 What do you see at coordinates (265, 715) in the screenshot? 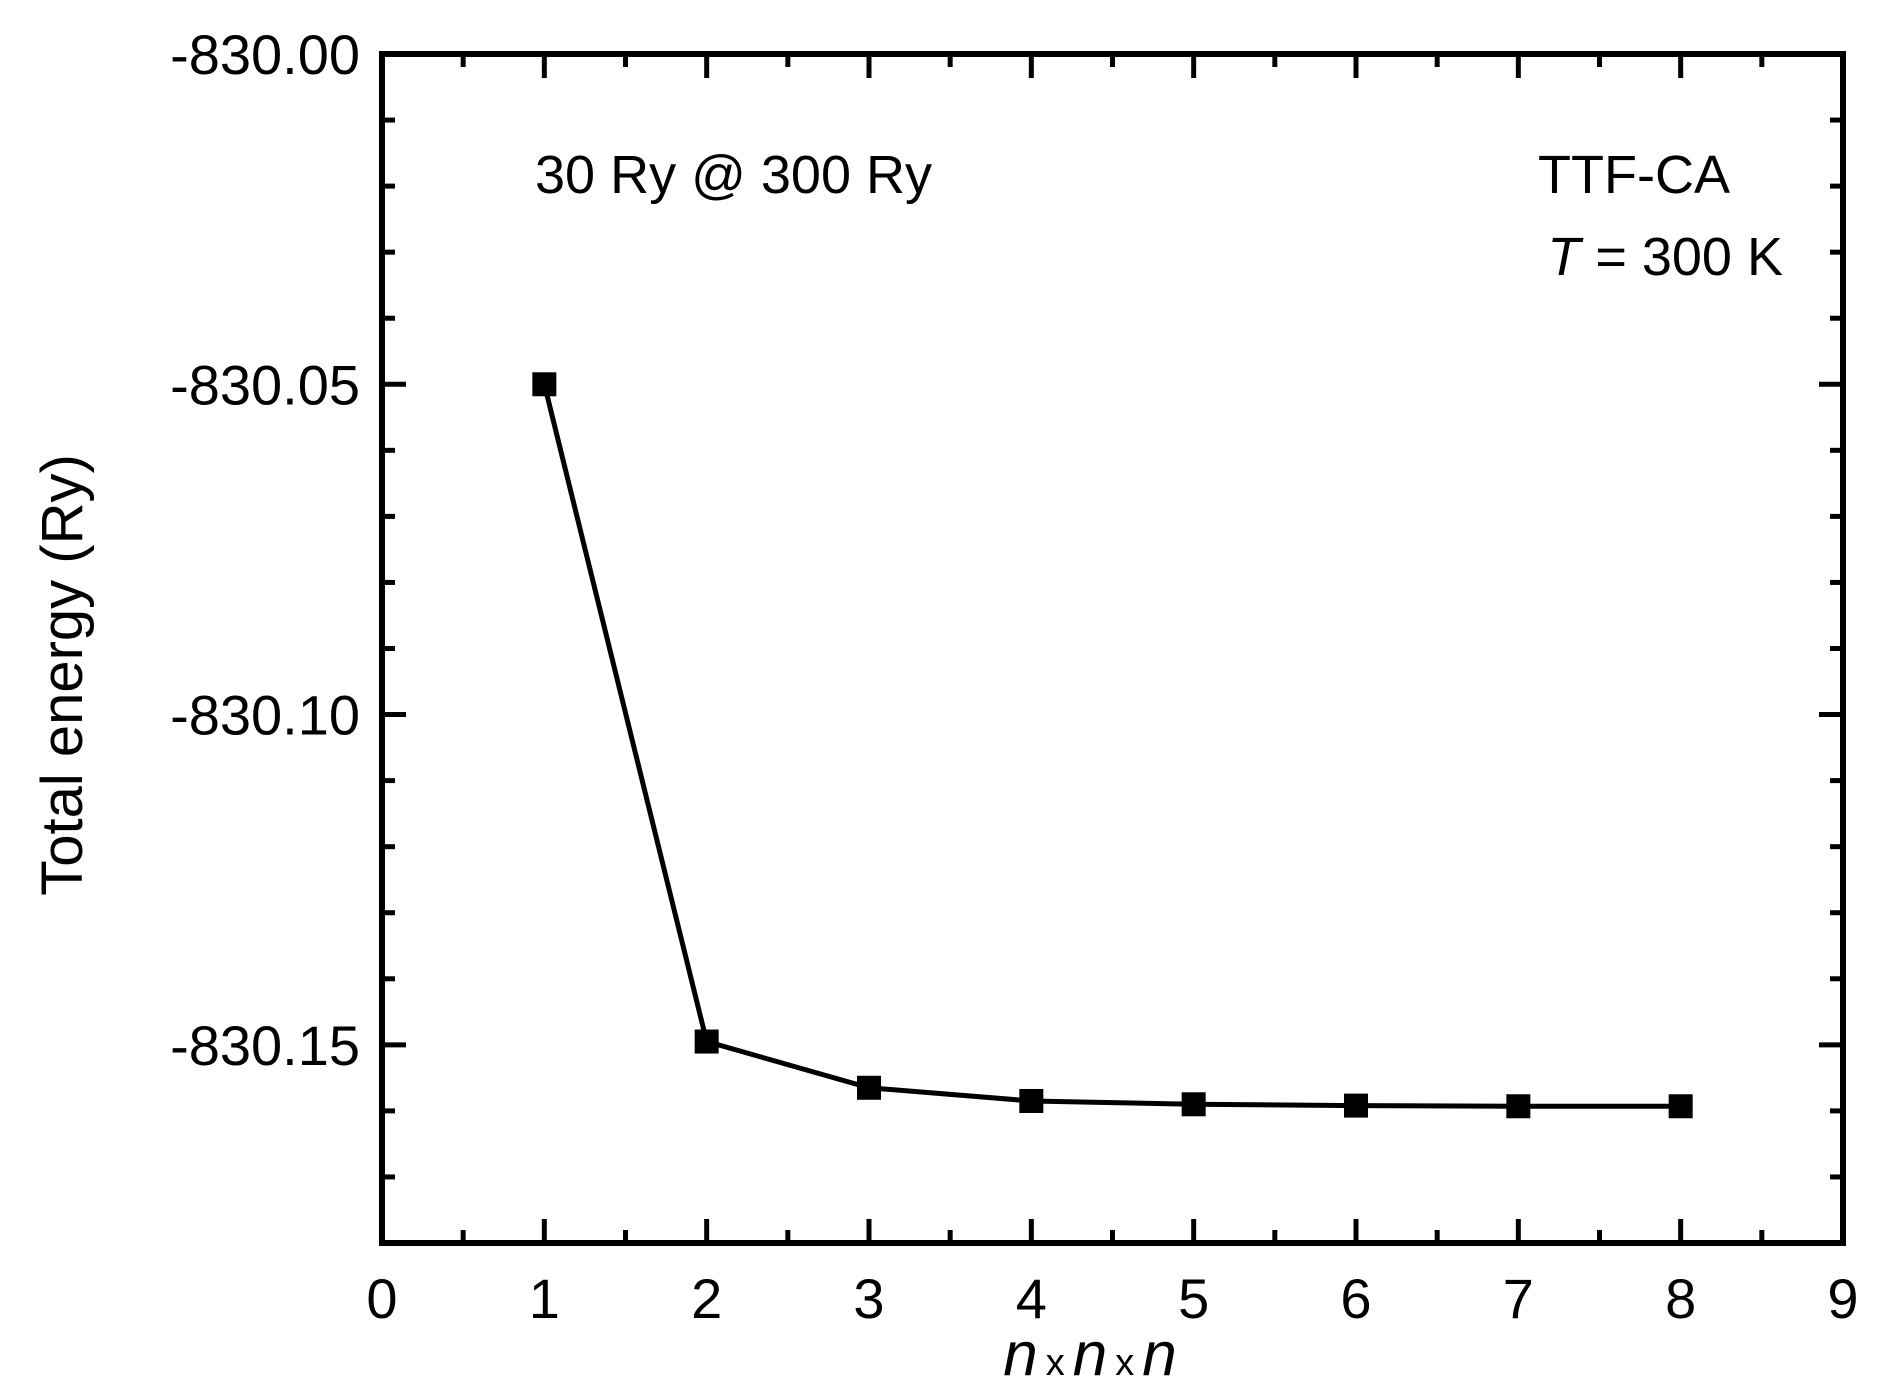
I see `y-tick-label: -830.10` at bounding box center [265, 715].